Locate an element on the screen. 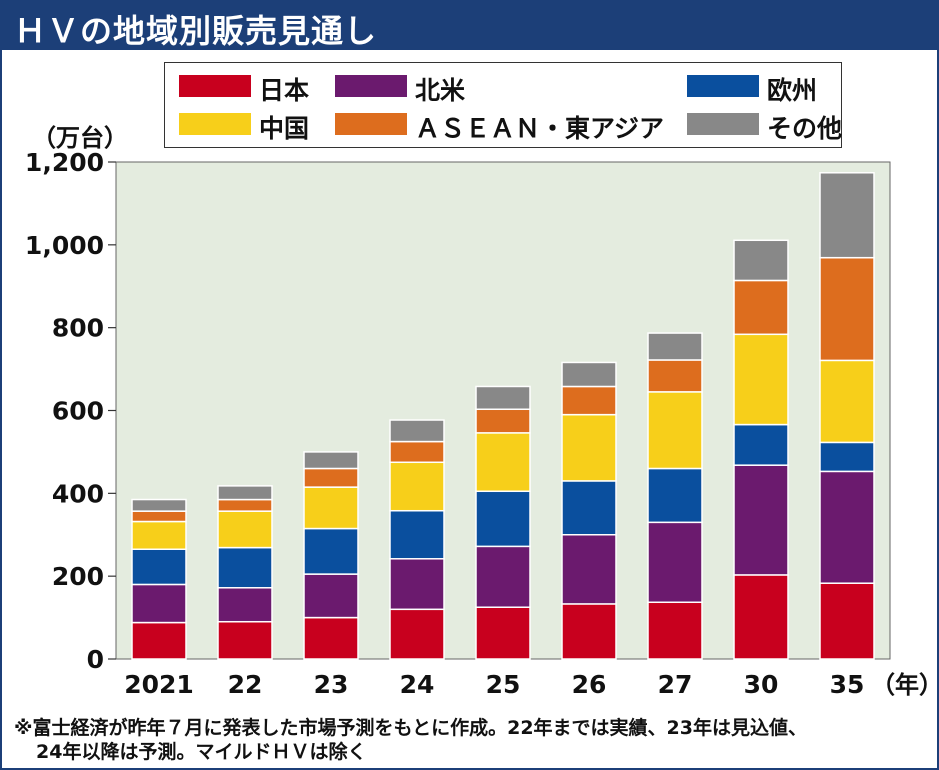 This screenshot has height=770, width=939. legend-swatch-europe is located at coordinates (723, 86).